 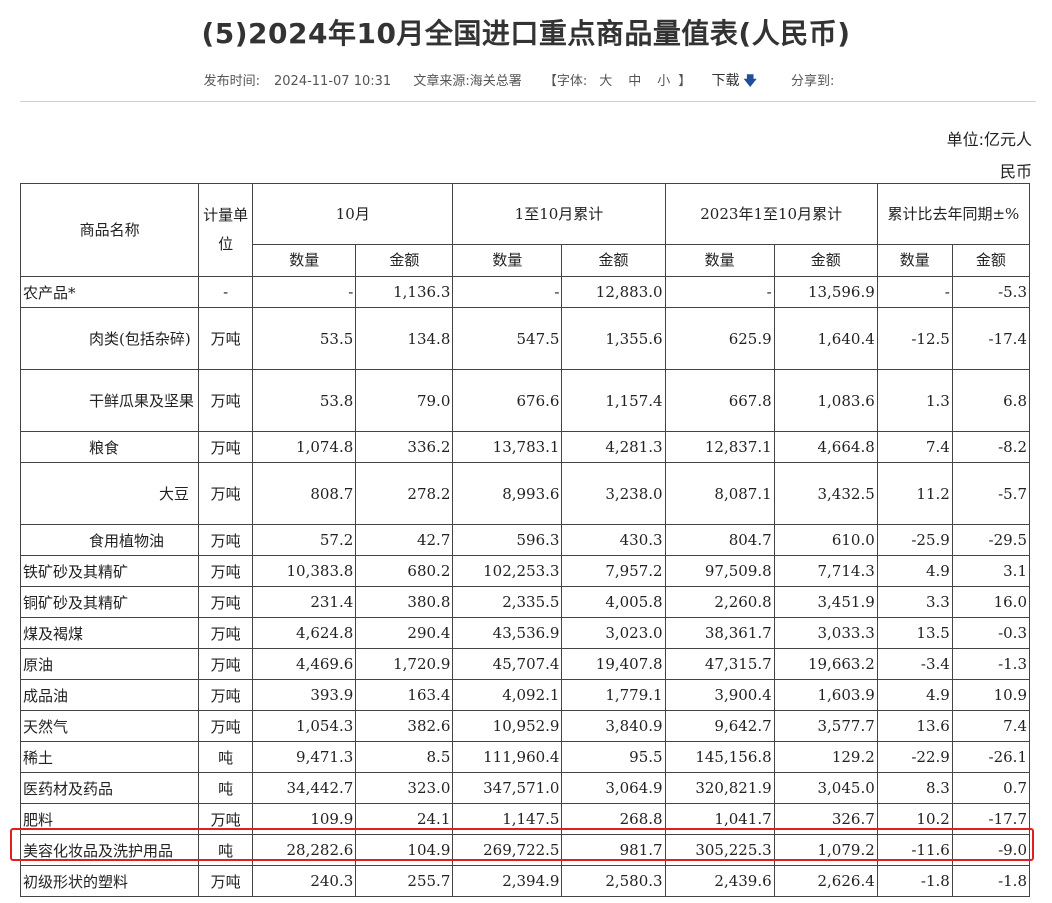 What do you see at coordinates (565, 81) in the screenshot?
I see `font-size-label: 【字体:` at bounding box center [565, 81].